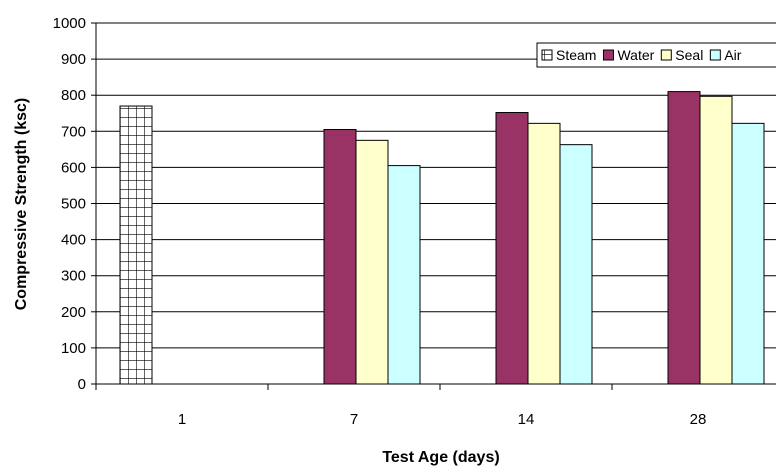 This screenshot has height=473, width=776. I want to click on legend-swatch-steam, so click(547, 55).